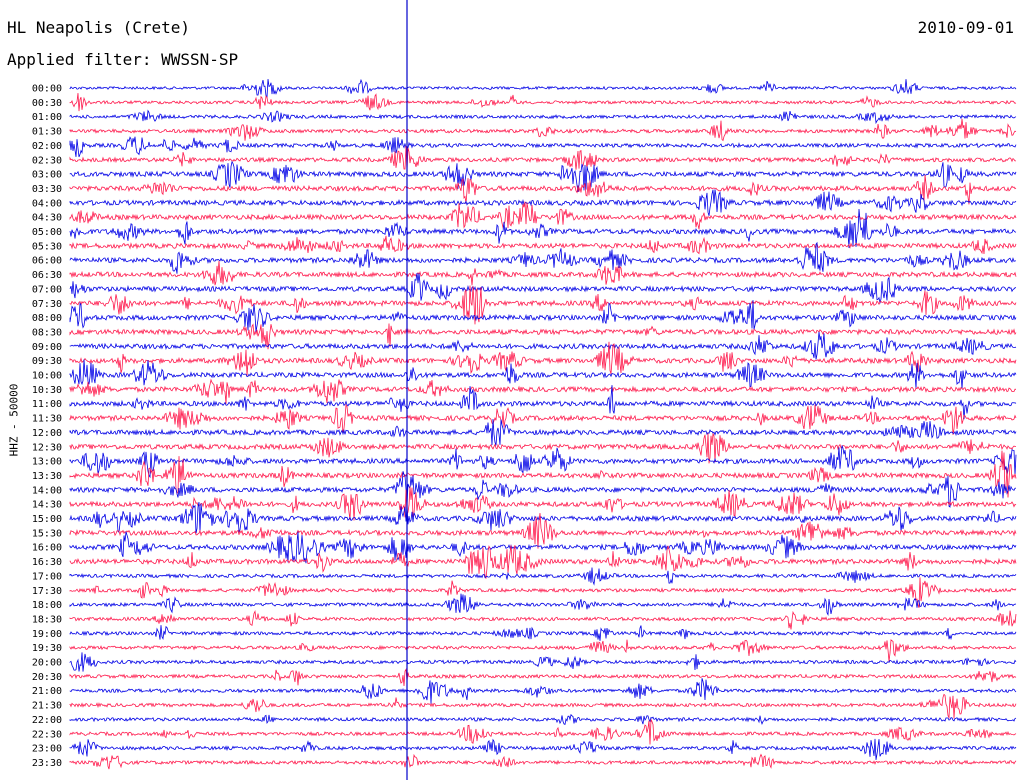  What do you see at coordinates (47, 232) in the screenshot?
I see `row-time-label: 05:00` at bounding box center [47, 232].